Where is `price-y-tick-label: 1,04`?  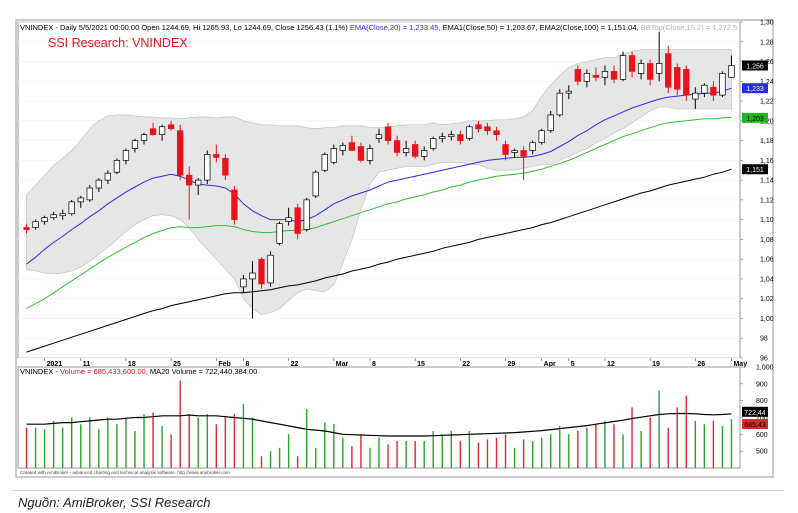 price-y-tick-label: 1,04 is located at coordinates (767, 279).